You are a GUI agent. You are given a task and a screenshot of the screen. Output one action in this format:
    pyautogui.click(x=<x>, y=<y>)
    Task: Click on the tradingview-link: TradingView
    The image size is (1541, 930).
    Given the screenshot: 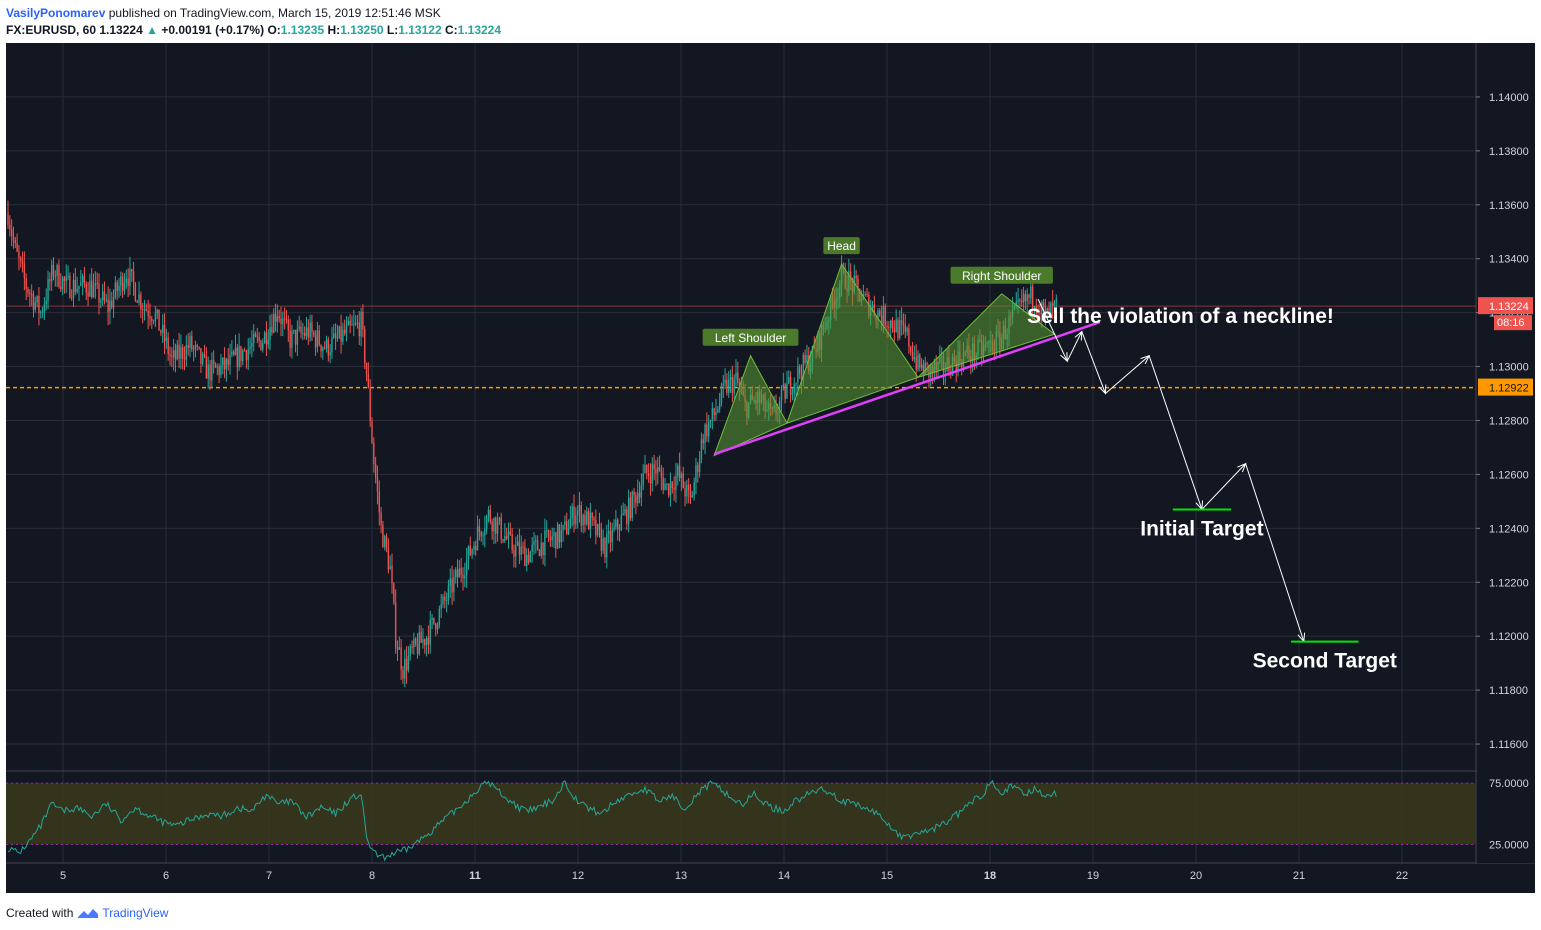 What is the action you would take?
    pyautogui.click(x=135, y=913)
    